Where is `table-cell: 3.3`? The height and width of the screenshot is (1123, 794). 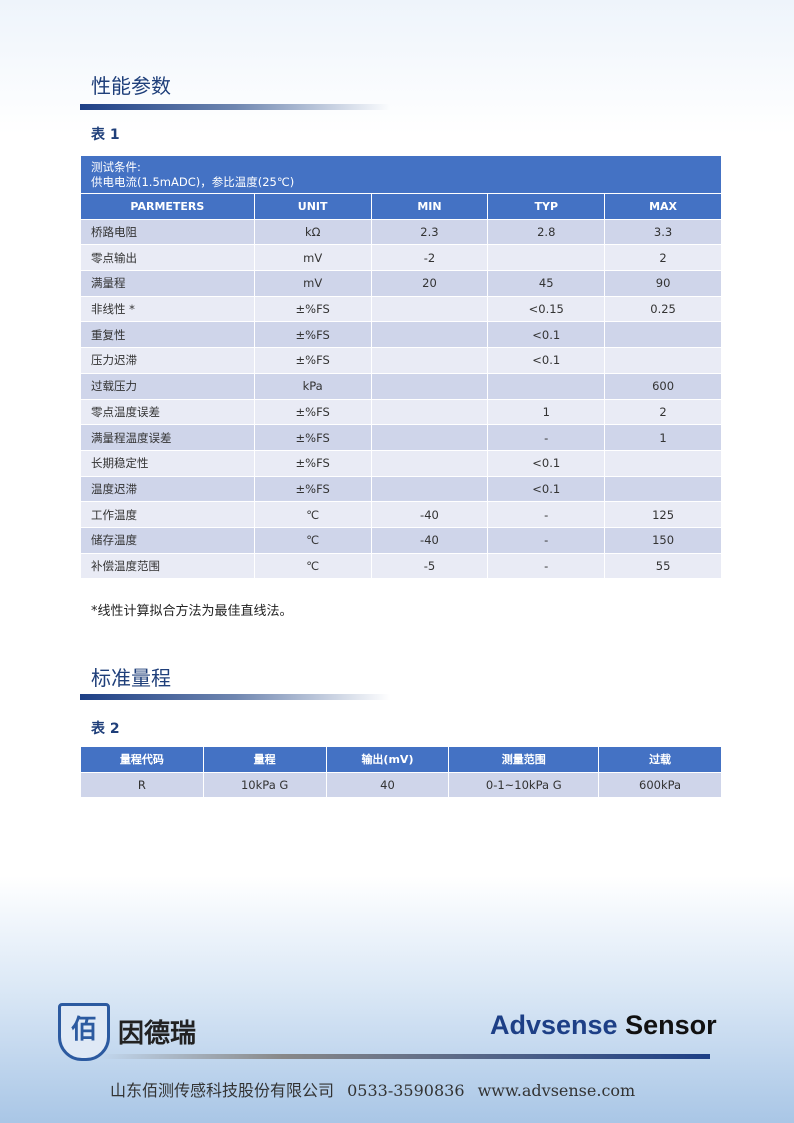
table-cell: 3.3 is located at coordinates (663, 232).